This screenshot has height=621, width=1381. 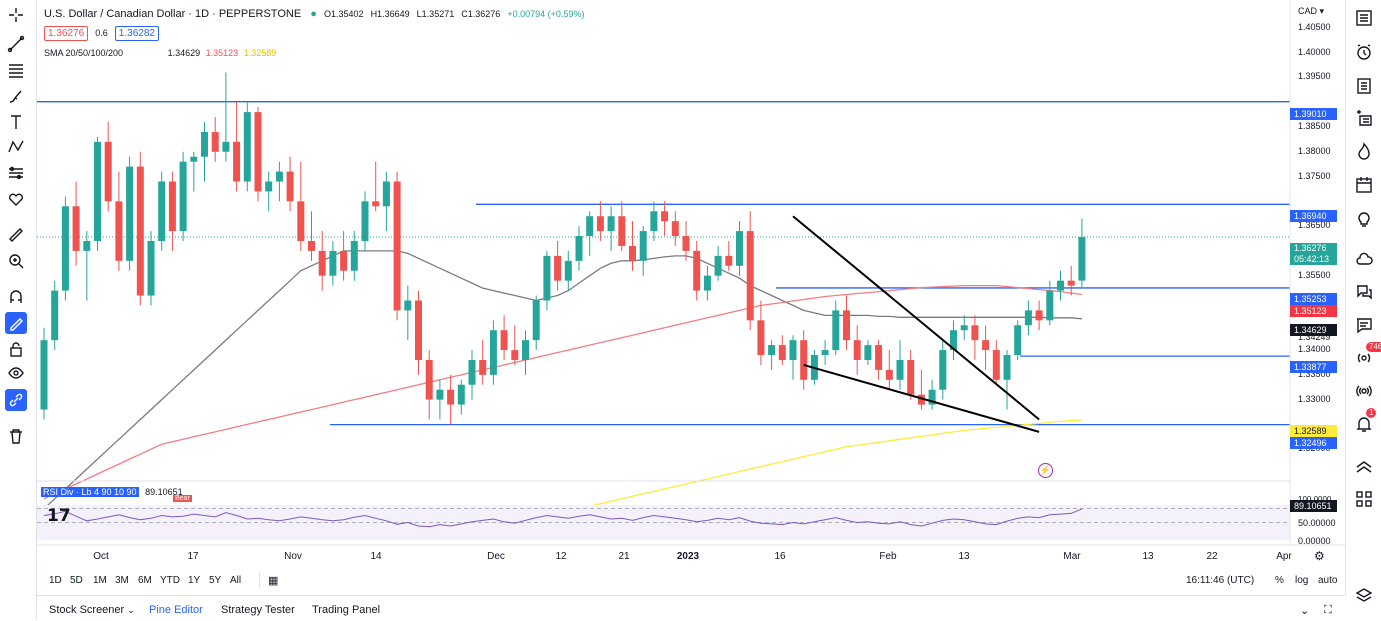 What do you see at coordinates (1364, 391) in the screenshot?
I see `broadcast-icon` at bounding box center [1364, 391].